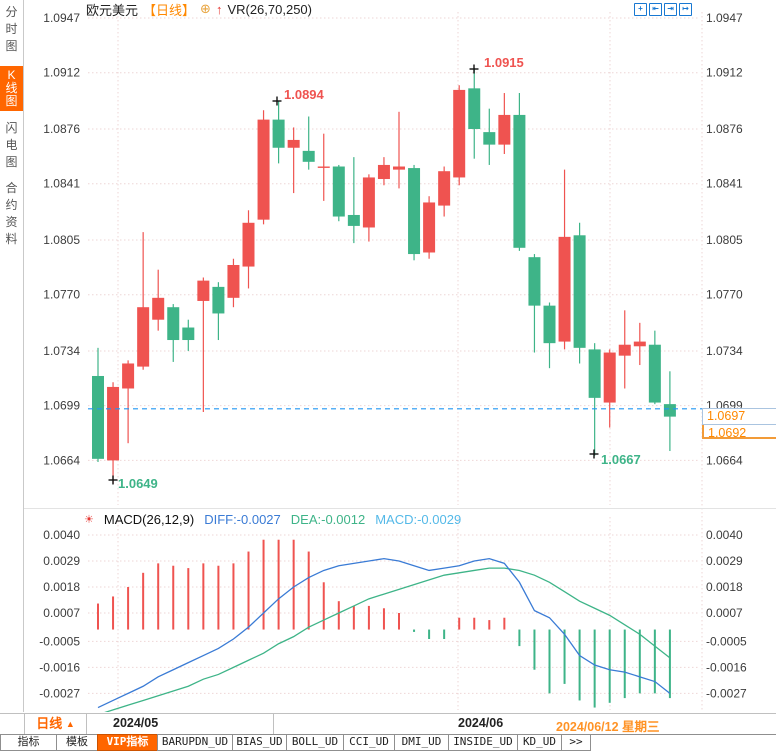 The image size is (776, 751). I want to click on period-label: 日线, so click(49, 723).